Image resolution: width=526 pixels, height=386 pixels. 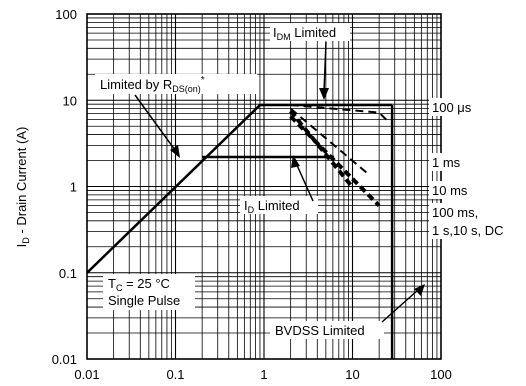 I want to click on idm-label-sub: DM, so click(x=284, y=37).